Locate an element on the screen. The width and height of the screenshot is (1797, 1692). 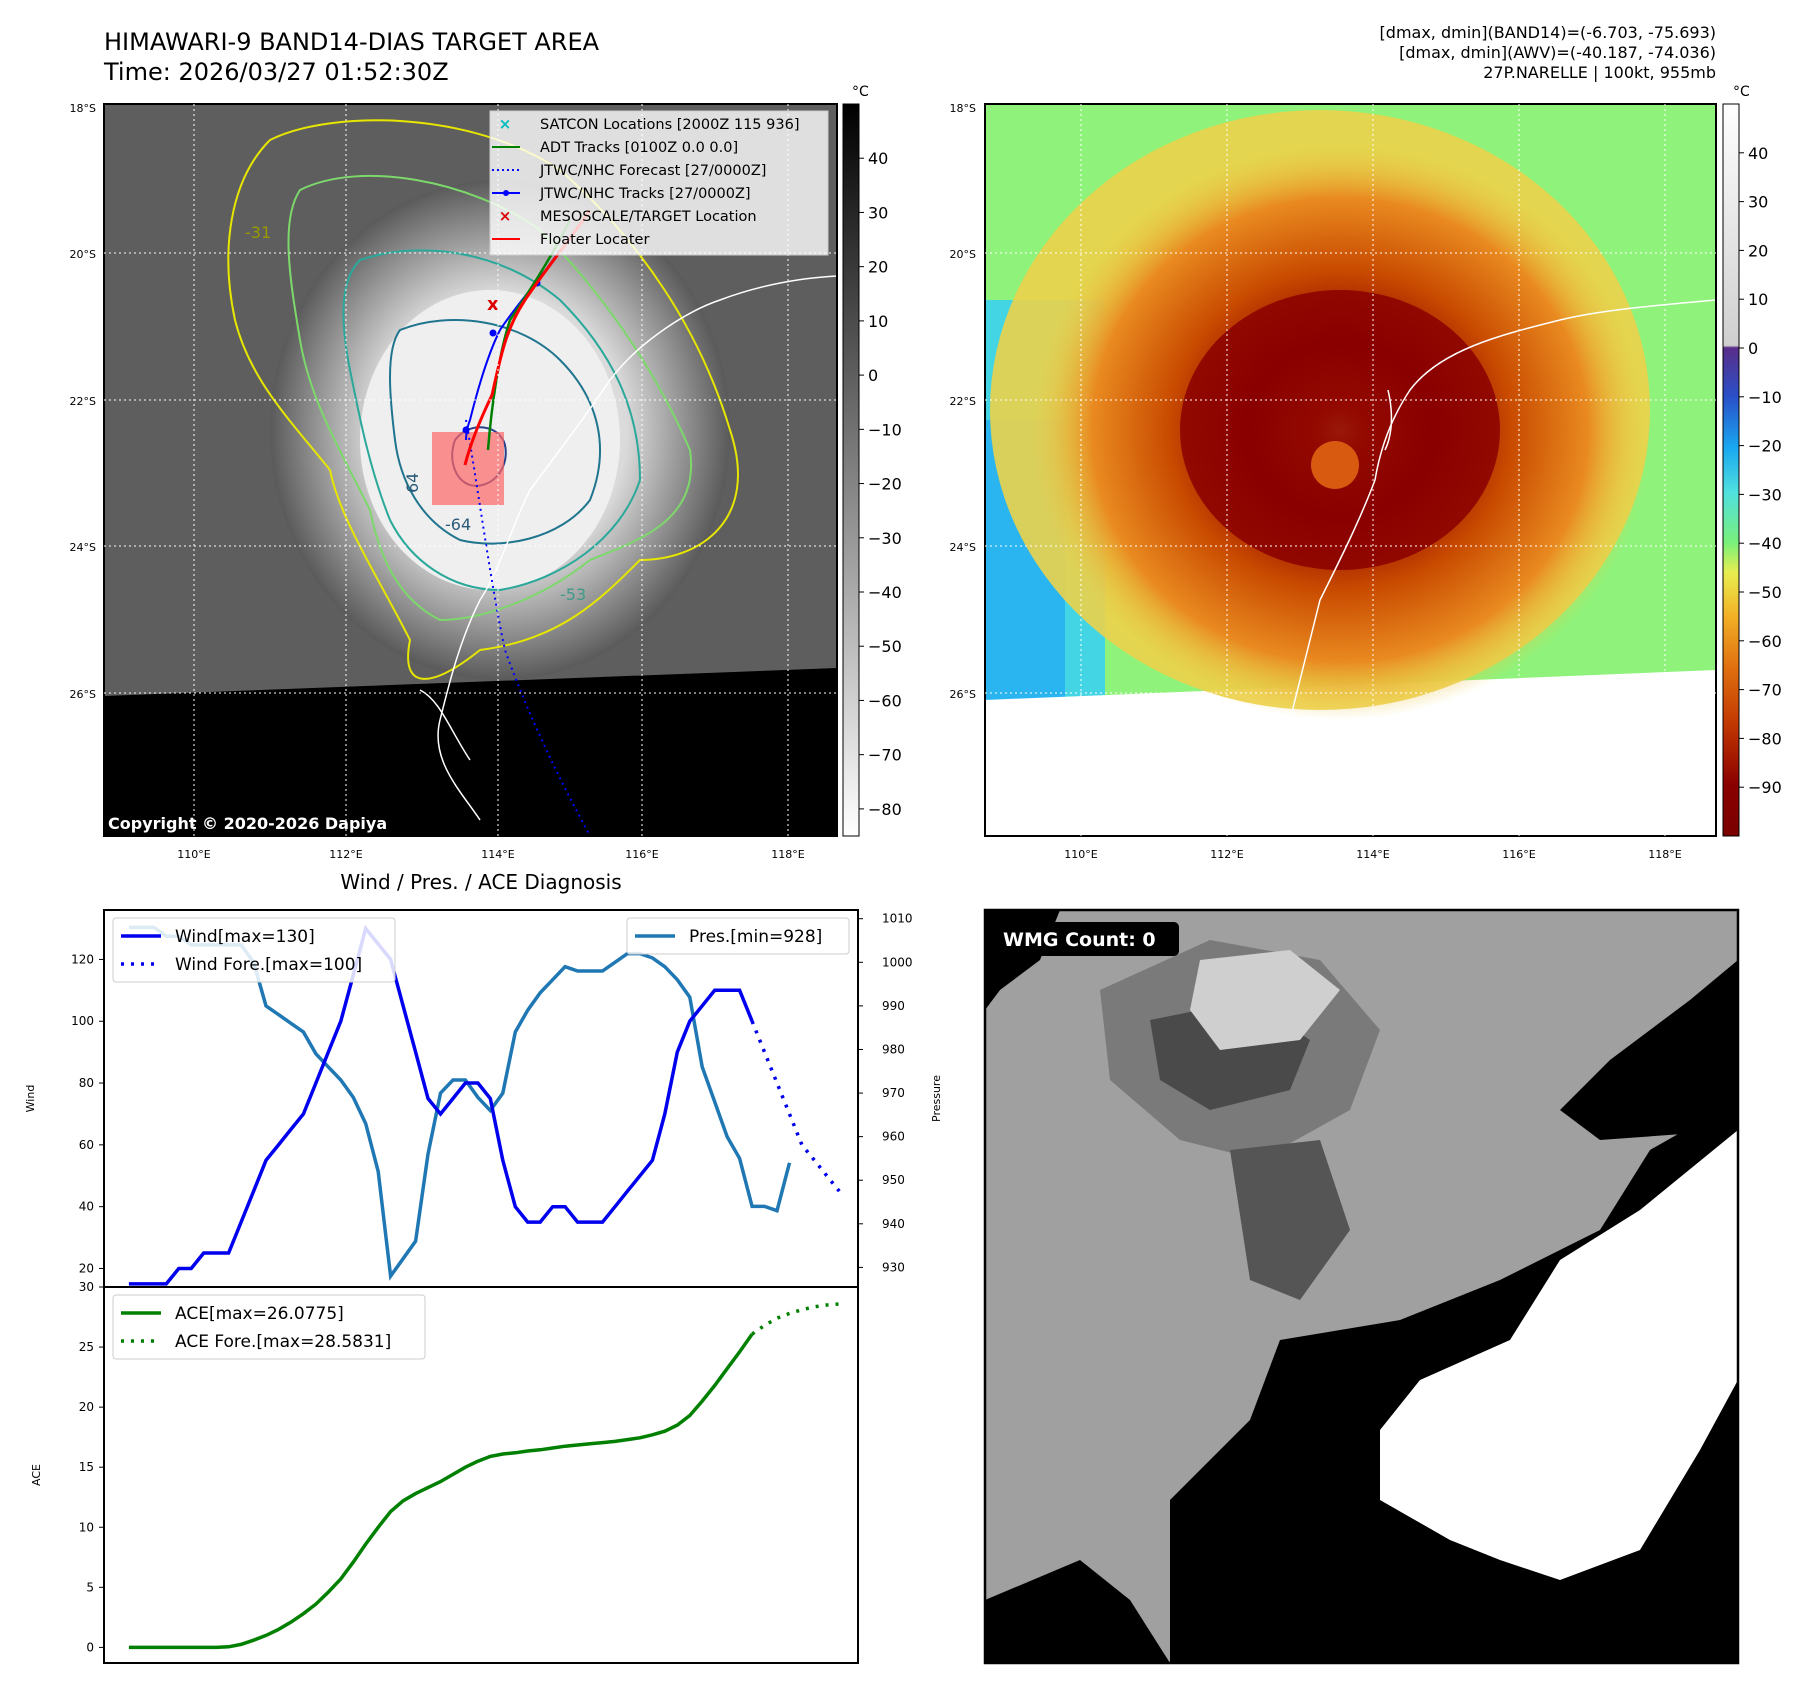
y-tick-label: 120 is located at coordinates (82, 959).